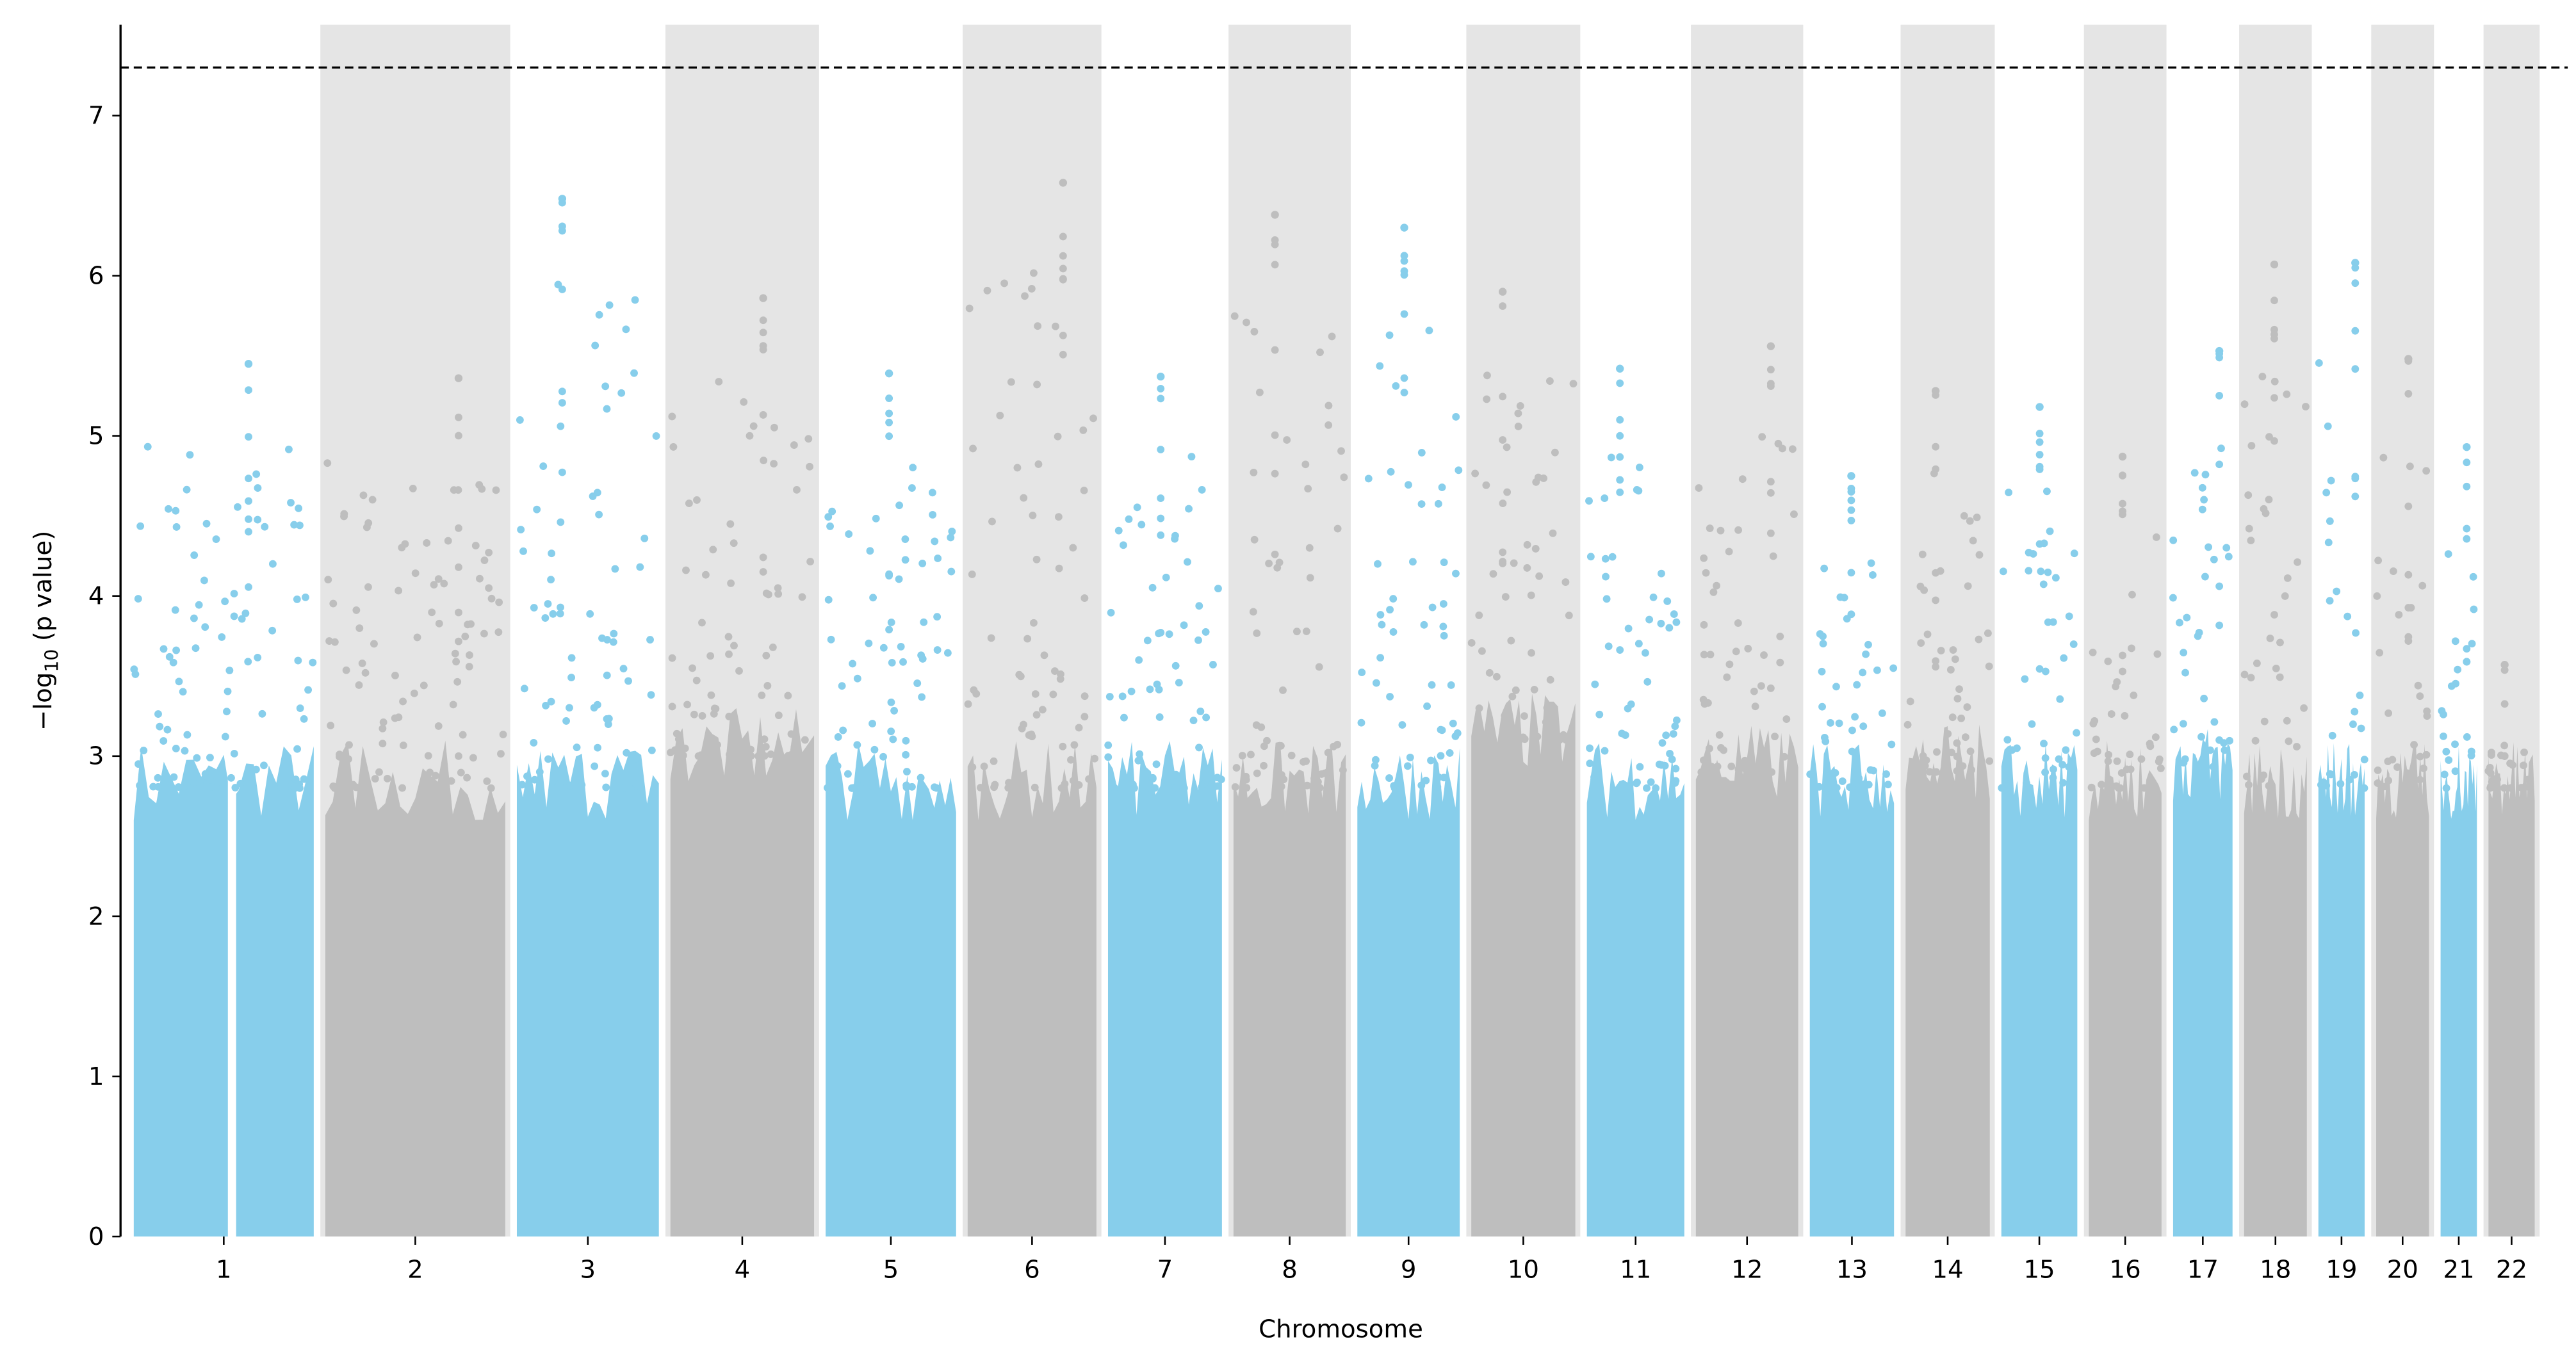  What do you see at coordinates (1341, 1329) in the screenshot?
I see `x-axis-label: Chromosome` at bounding box center [1341, 1329].